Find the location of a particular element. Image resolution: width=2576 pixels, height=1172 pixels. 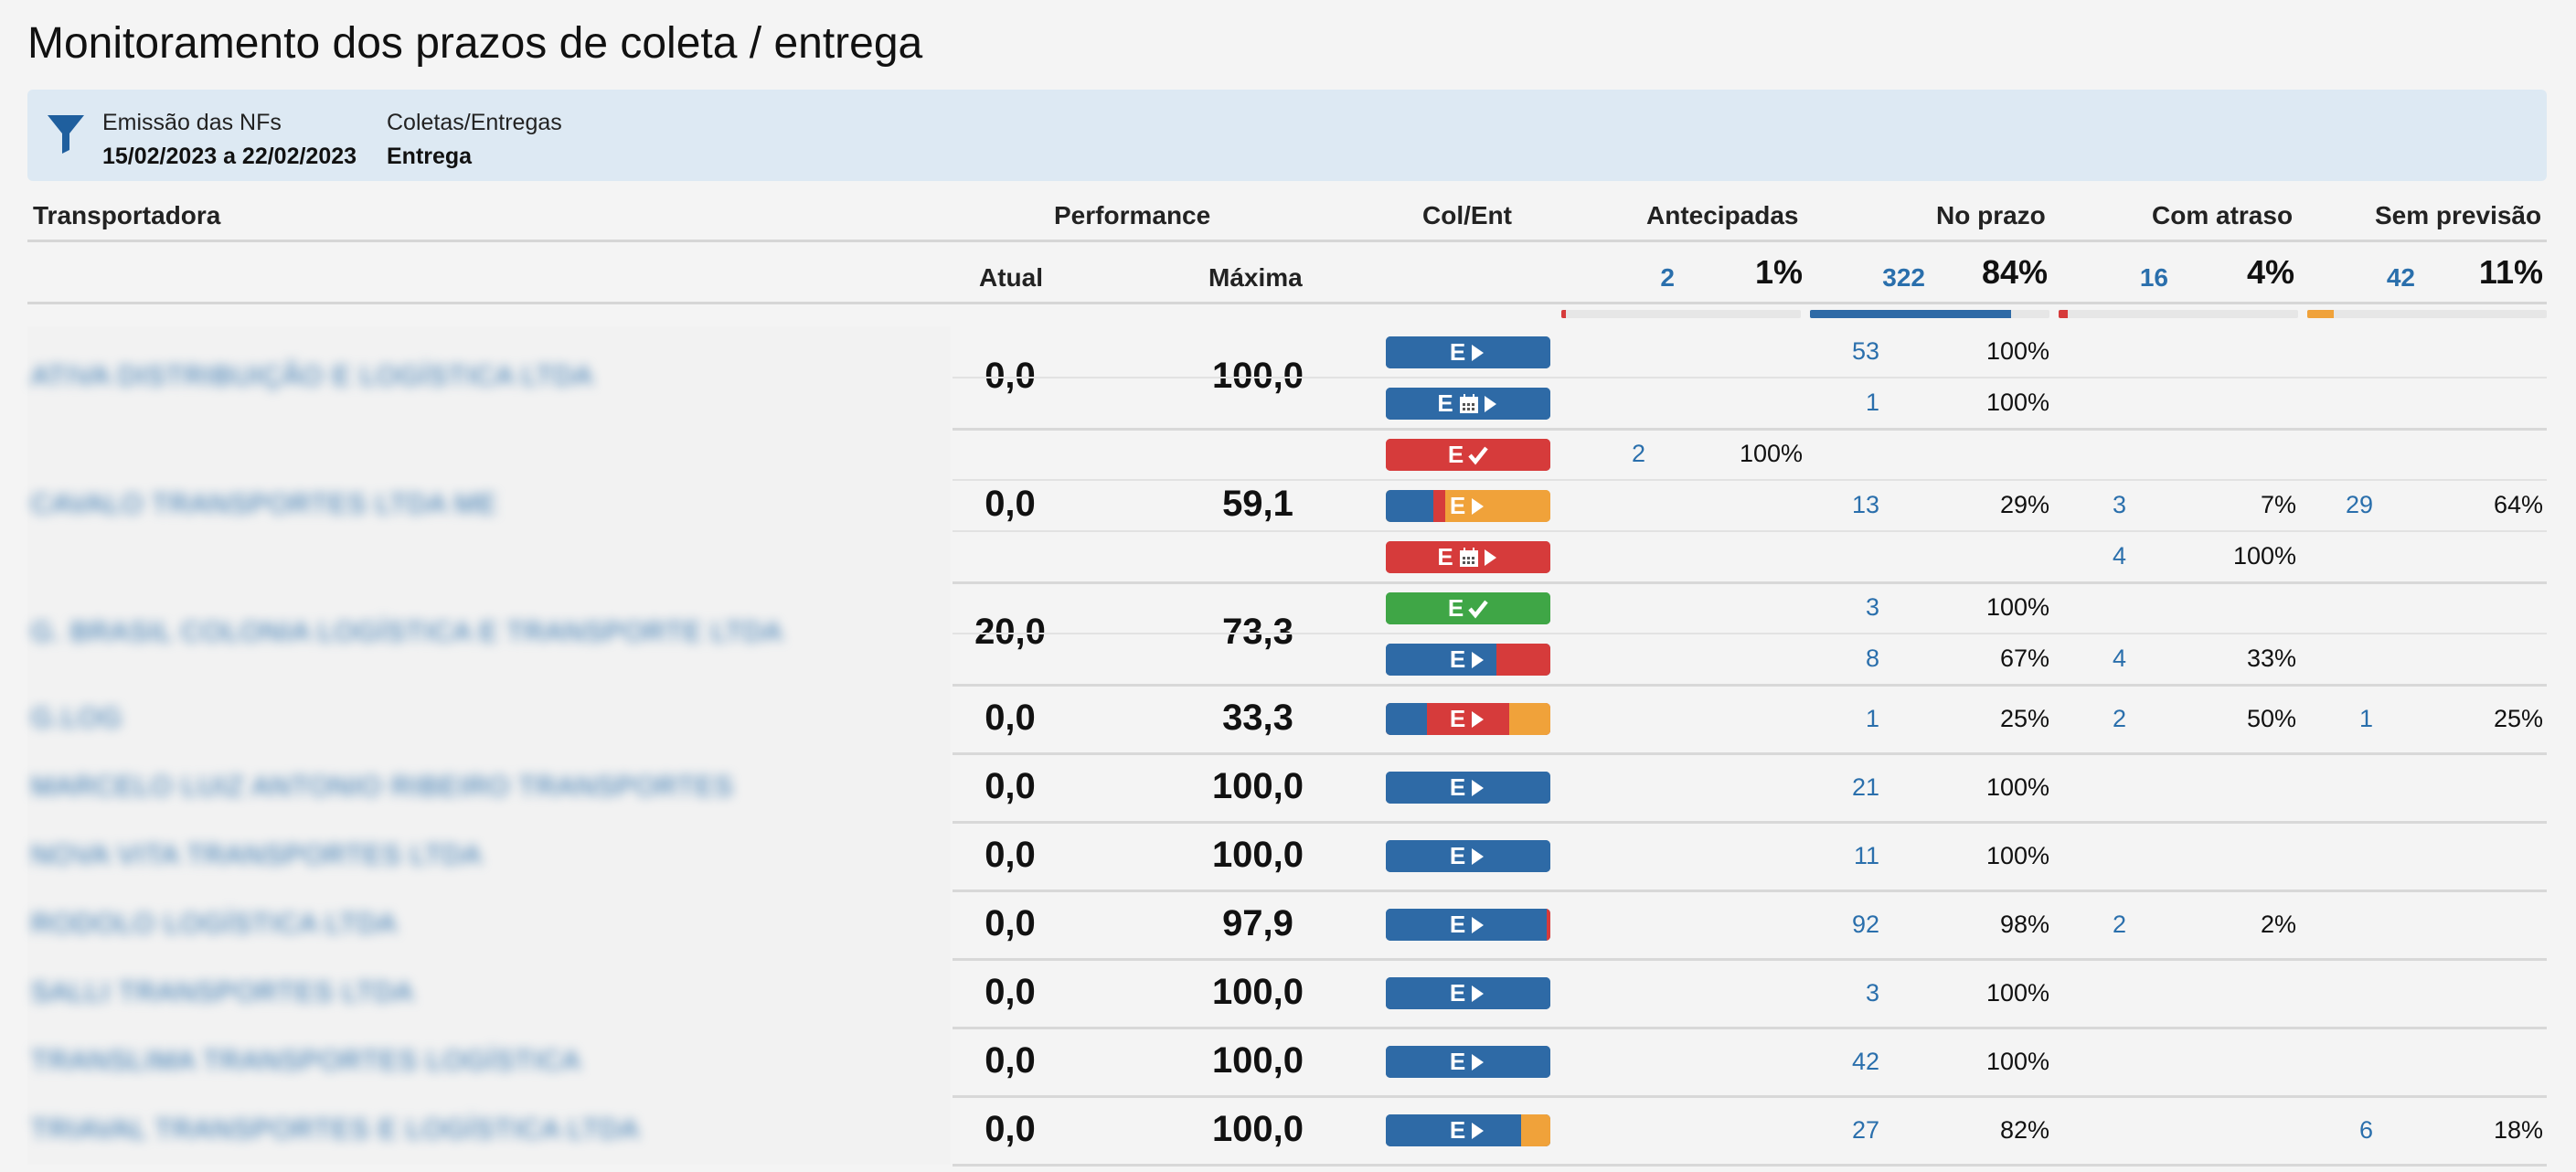

sem-previsao-pct: 18% is located at coordinates (2518, 1129).